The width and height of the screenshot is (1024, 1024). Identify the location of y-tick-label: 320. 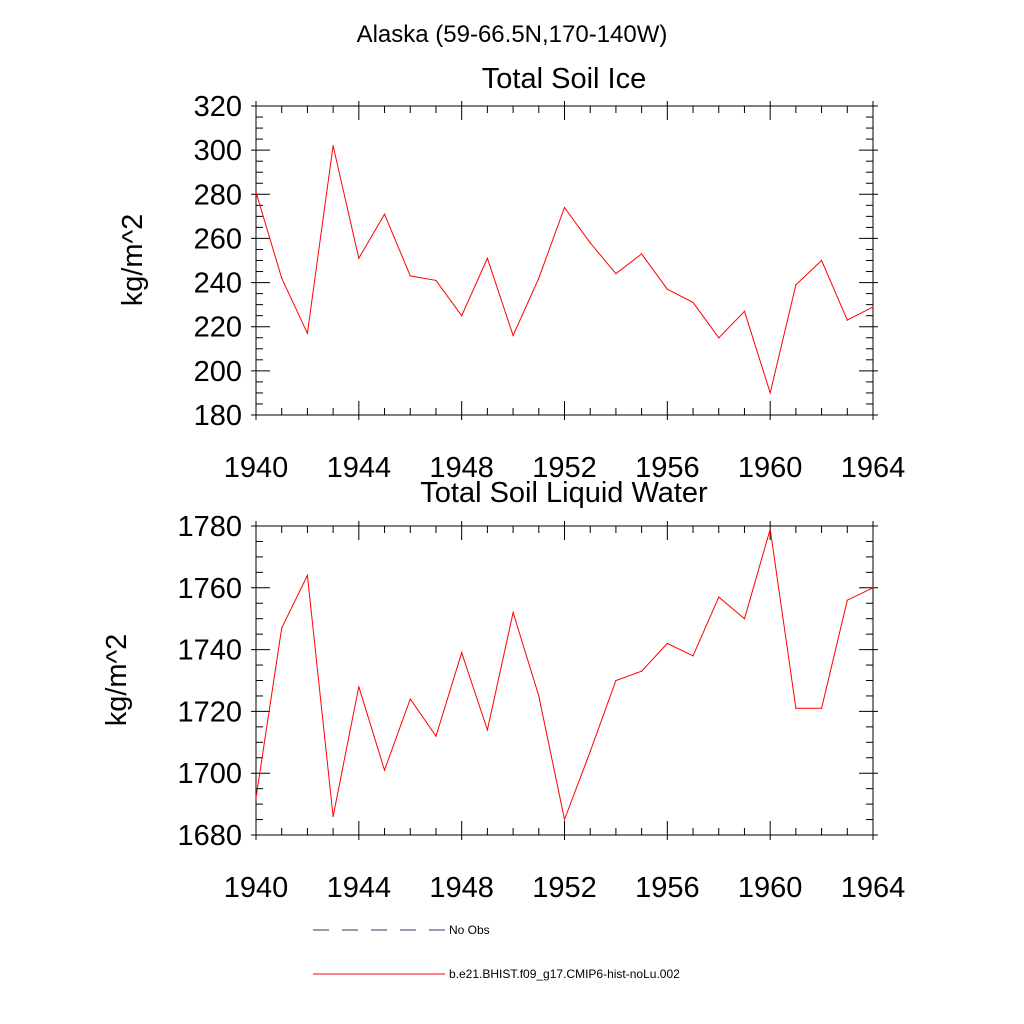
(218, 107).